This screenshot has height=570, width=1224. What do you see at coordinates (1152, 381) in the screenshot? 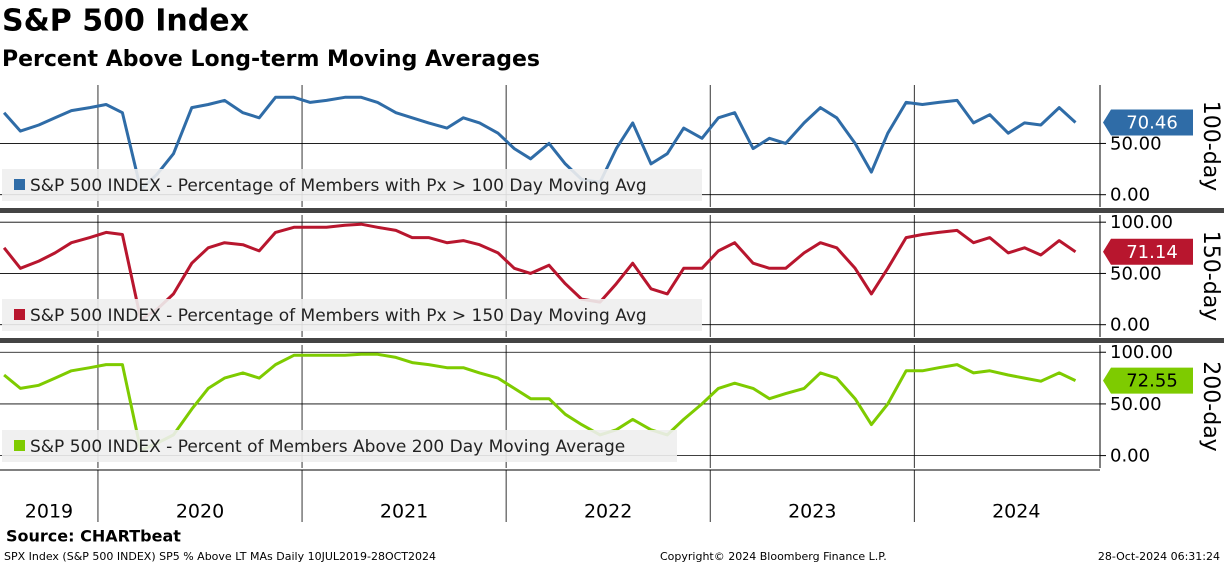
I see `last-value-label: 72.55` at bounding box center [1152, 381].